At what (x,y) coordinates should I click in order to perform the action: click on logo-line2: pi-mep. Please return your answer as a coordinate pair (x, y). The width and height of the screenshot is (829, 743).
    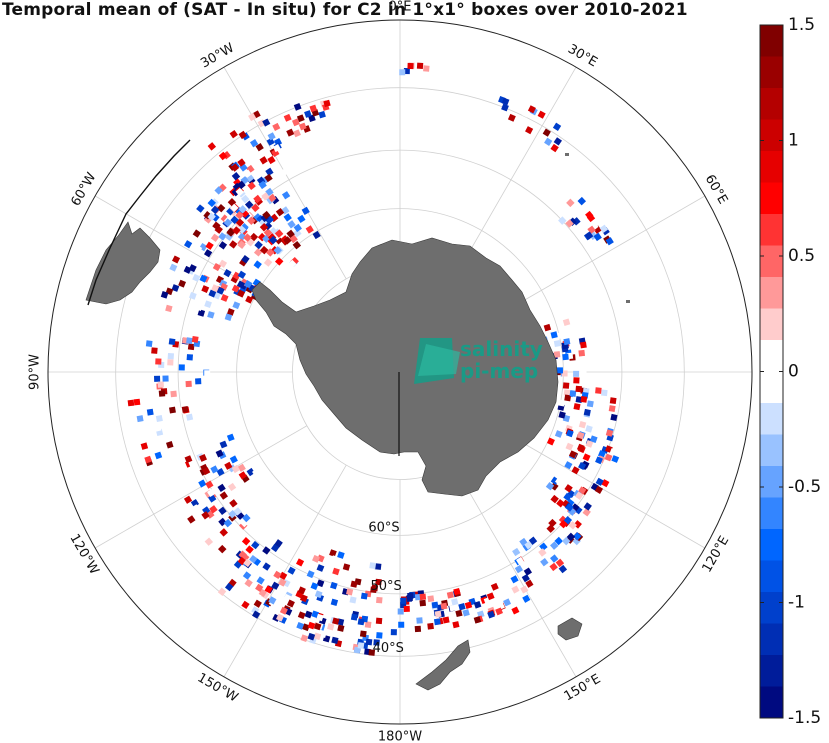
    Looking at the image, I should click on (499, 371).